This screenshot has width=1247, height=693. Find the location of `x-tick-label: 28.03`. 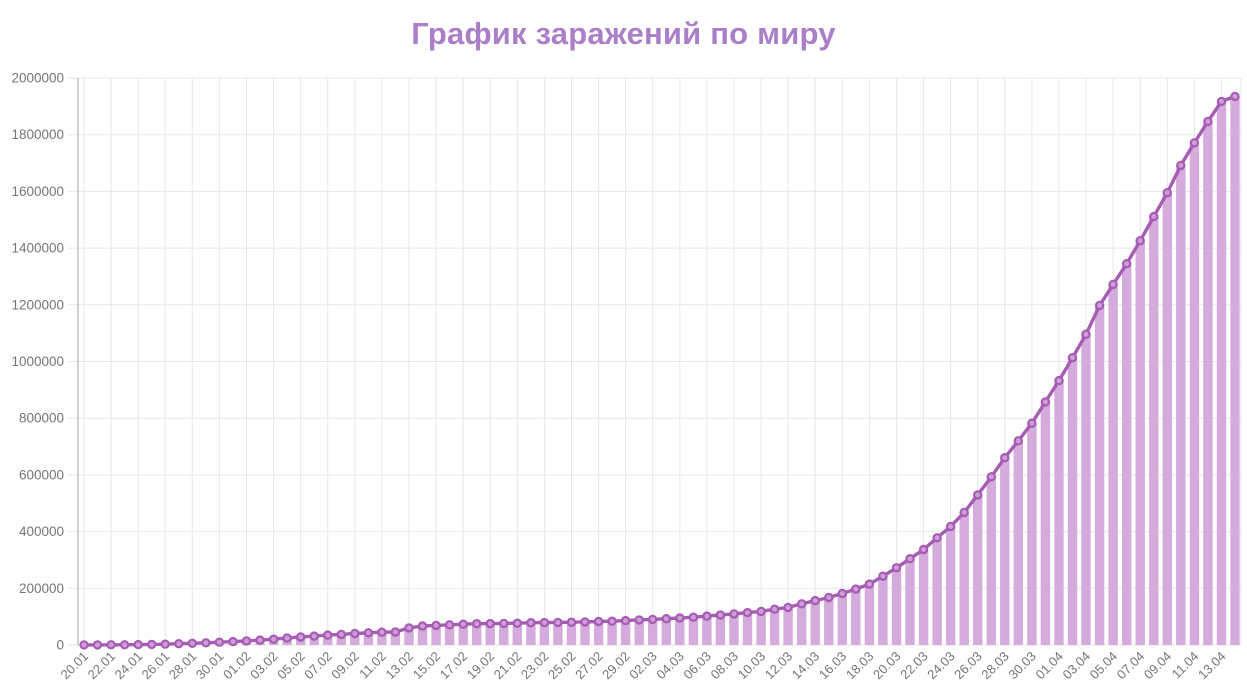

x-tick-label: 28.03 is located at coordinates (995, 666).